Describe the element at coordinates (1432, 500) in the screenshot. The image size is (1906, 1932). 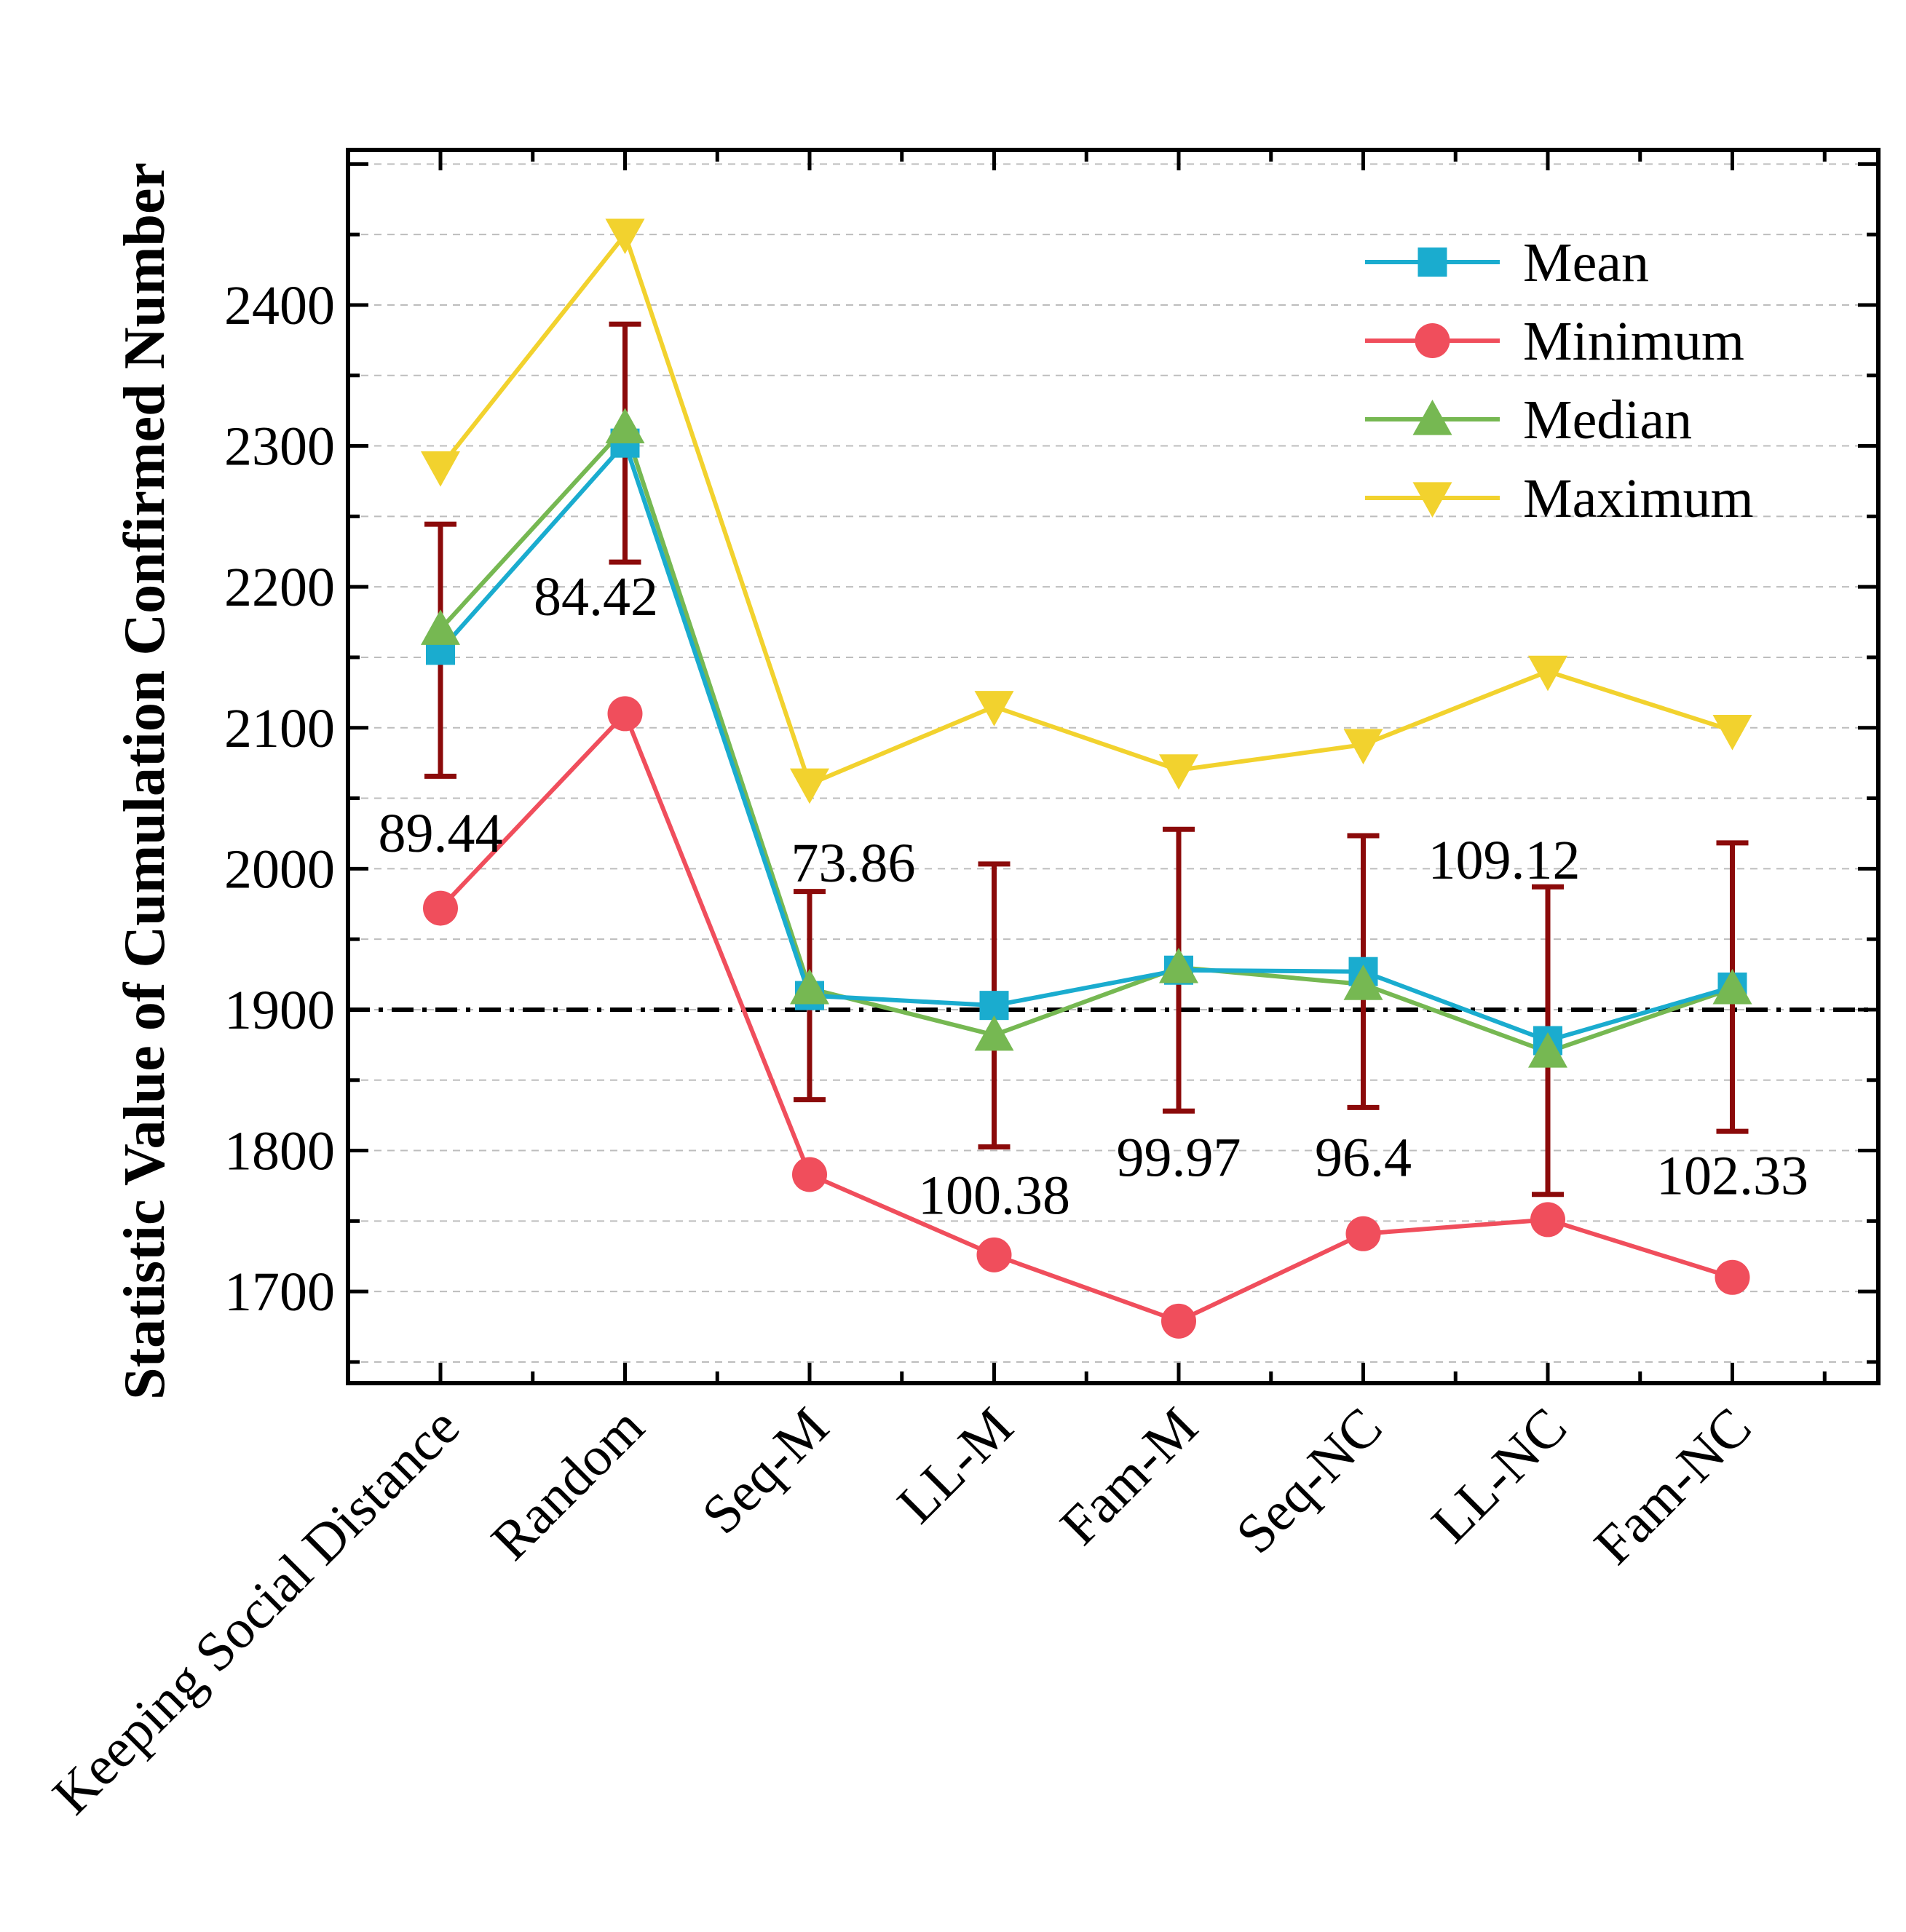
I see `legend-marker-maximum` at that location.